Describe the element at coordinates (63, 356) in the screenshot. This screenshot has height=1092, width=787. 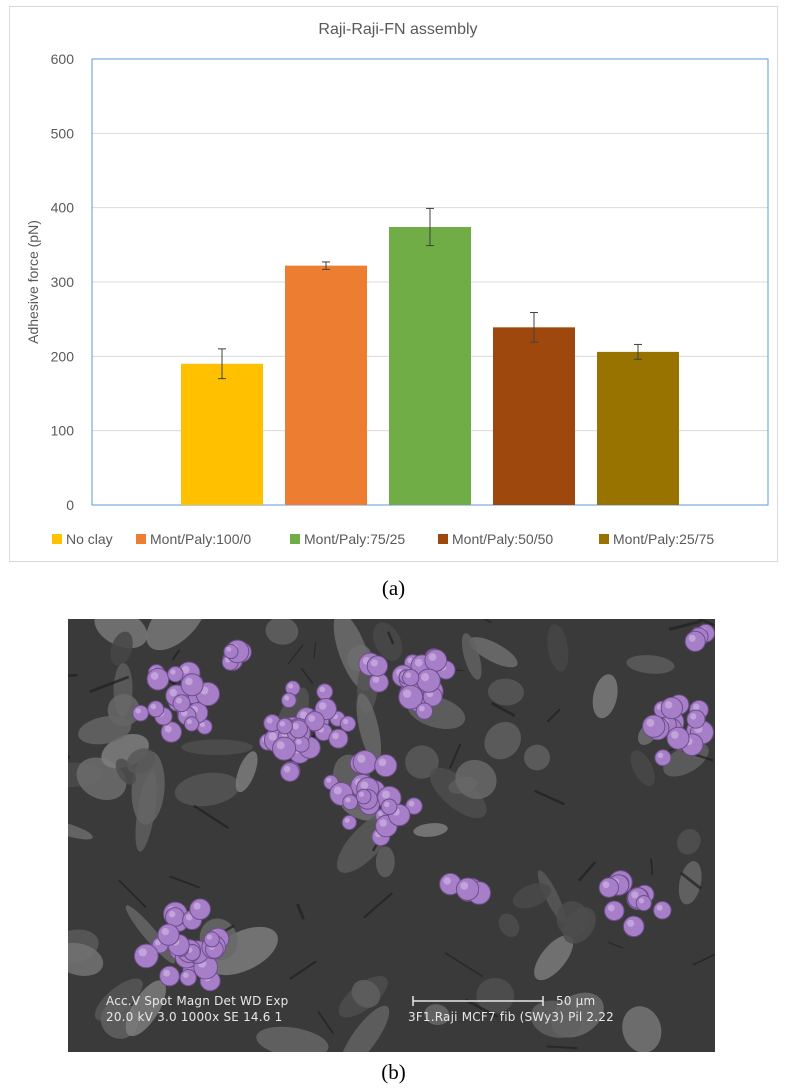
I see `y-tick-label-200: 200` at that location.